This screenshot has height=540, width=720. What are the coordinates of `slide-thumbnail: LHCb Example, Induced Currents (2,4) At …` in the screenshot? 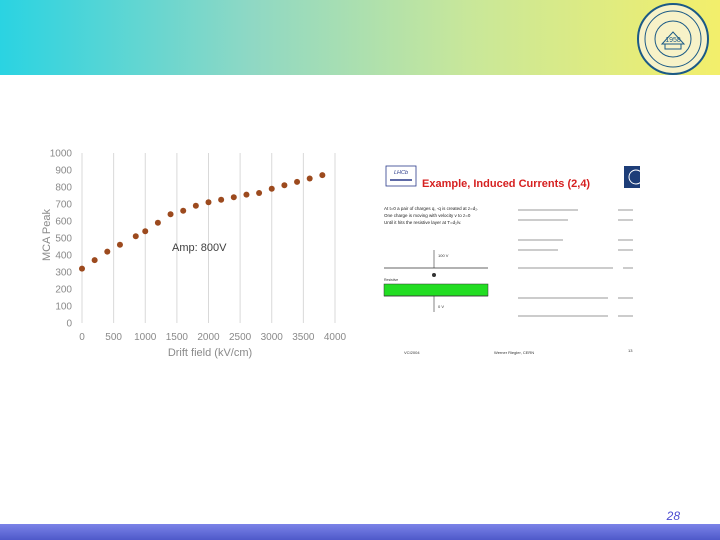 It's located at (509, 260).